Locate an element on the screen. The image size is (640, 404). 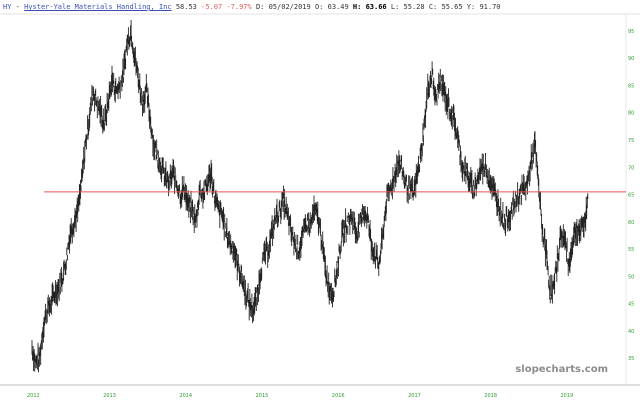
y-tick-label: 85 is located at coordinates (631, 87).